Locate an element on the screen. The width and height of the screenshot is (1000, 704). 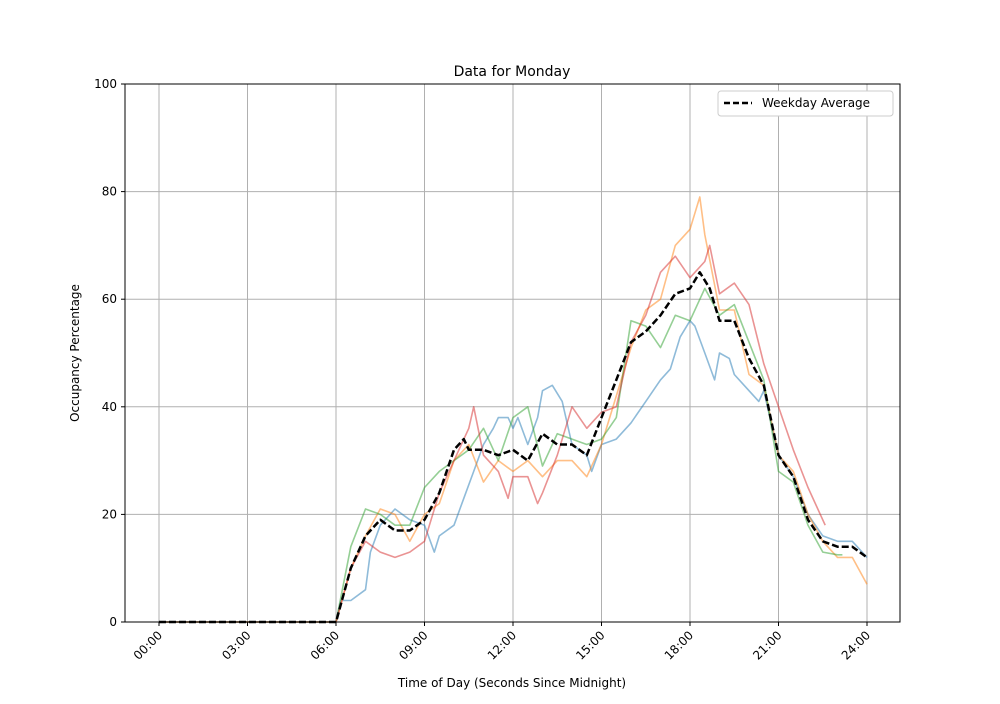
y-tick-label: 100 is located at coordinates (105, 84).